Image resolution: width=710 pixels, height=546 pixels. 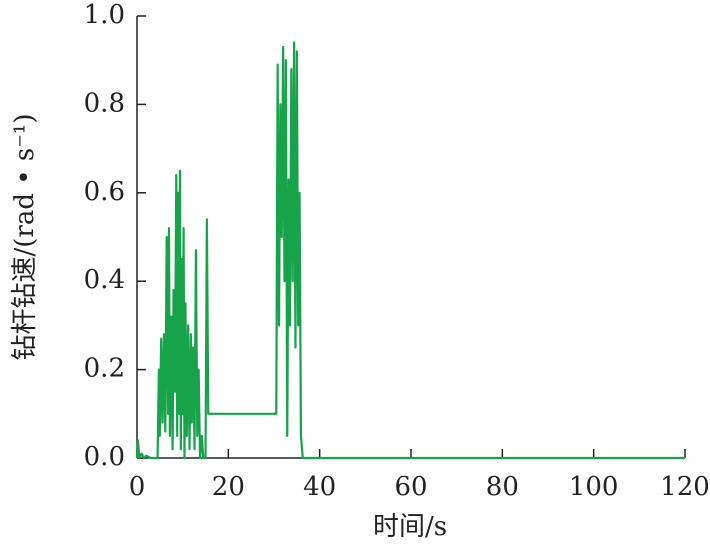 I want to click on x-tick-label: 60, so click(x=410, y=487).